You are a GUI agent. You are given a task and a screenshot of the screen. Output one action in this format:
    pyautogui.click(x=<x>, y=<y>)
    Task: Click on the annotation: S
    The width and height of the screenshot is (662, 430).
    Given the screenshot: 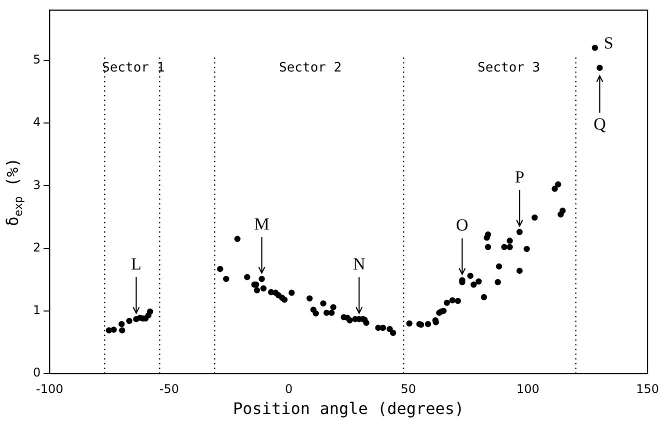 What is the action you would take?
    pyautogui.click(x=609, y=42)
    